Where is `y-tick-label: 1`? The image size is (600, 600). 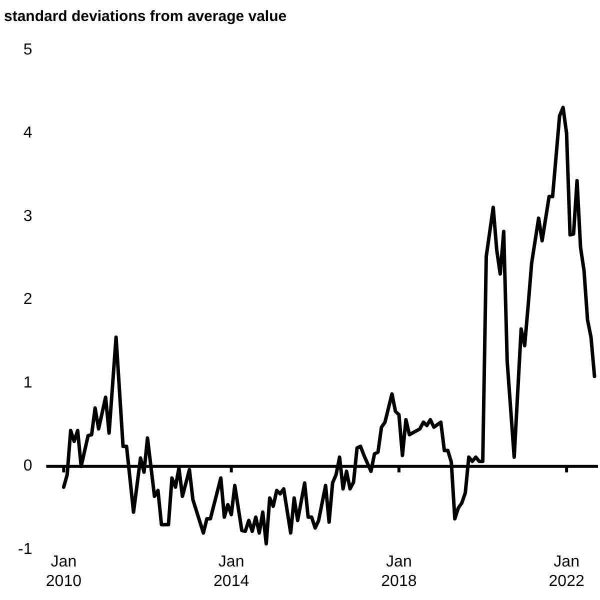 y-tick-label: 1 is located at coordinates (27, 383).